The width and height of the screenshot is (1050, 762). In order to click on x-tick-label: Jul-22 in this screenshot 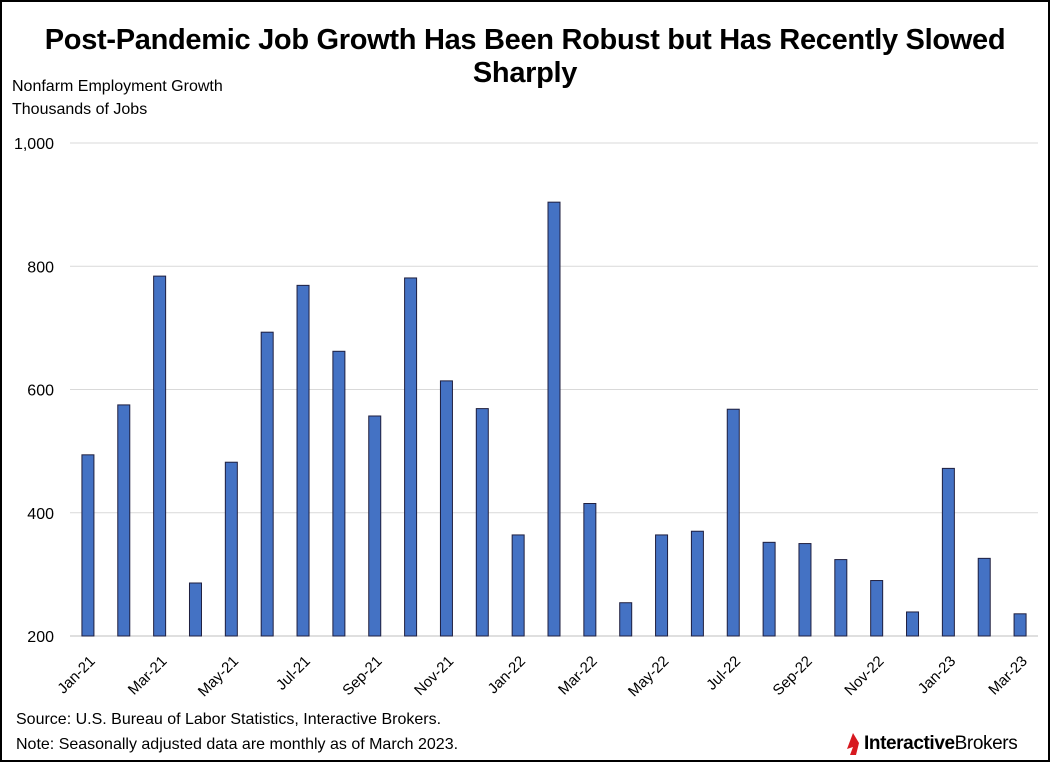, I will do `click(723, 673)`.